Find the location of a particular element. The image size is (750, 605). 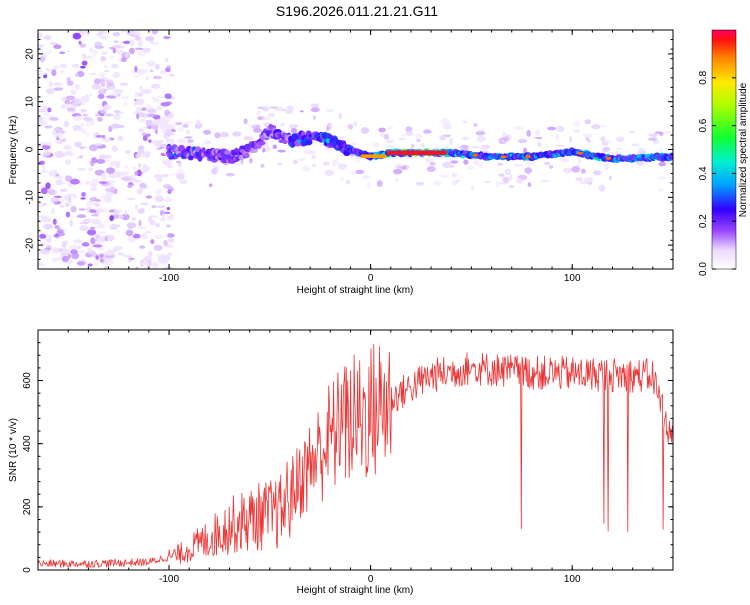

snr-ytick-label: 400 is located at coordinates (27, 443).